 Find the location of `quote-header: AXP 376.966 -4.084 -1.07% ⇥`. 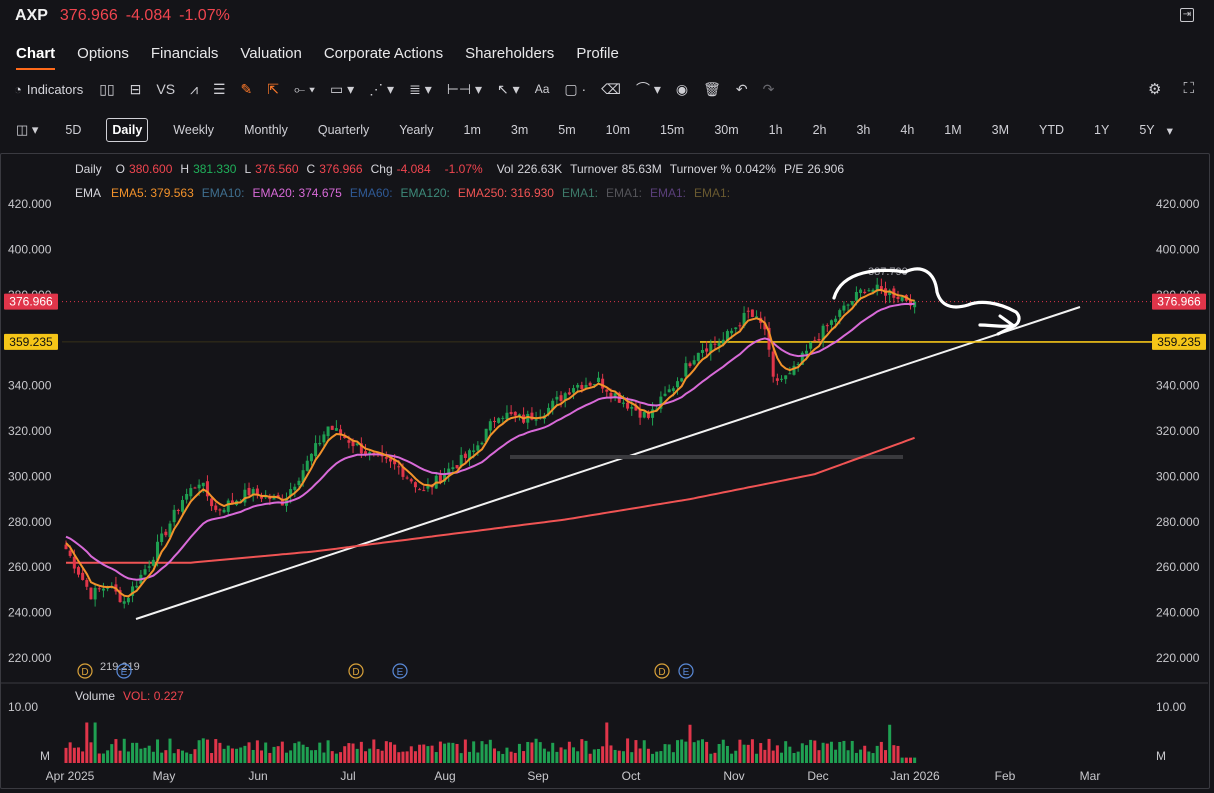

quote-header: AXP 376.966 -4.084 -1.07% ⇥ is located at coordinates (607, 16).